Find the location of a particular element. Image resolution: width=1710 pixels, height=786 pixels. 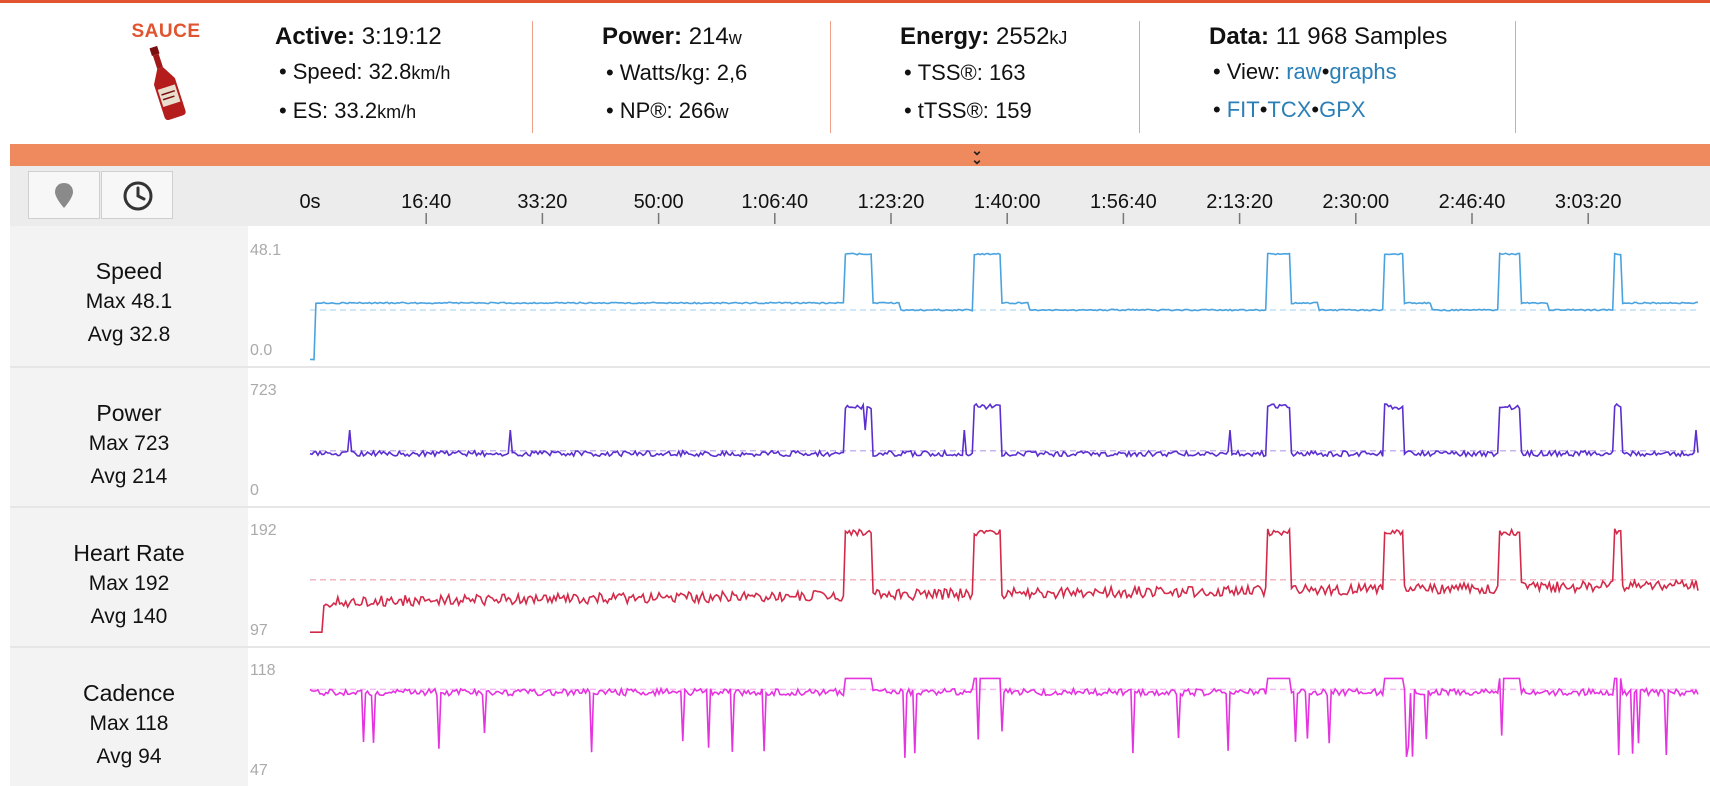

sauce-bottle-icon is located at coordinates (167, 83).